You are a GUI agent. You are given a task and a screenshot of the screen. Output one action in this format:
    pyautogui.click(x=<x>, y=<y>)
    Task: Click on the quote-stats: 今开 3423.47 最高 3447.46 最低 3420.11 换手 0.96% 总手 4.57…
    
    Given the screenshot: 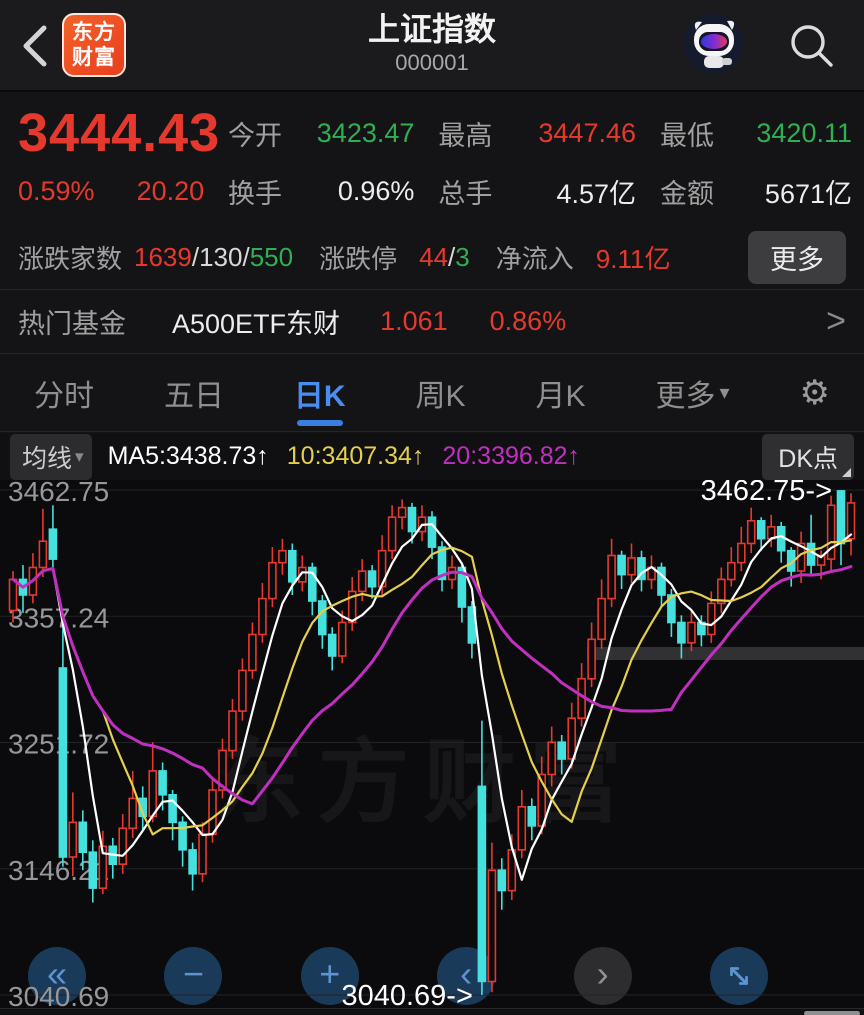 What is the action you would take?
    pyautogui.click(x=540, y=162)
    